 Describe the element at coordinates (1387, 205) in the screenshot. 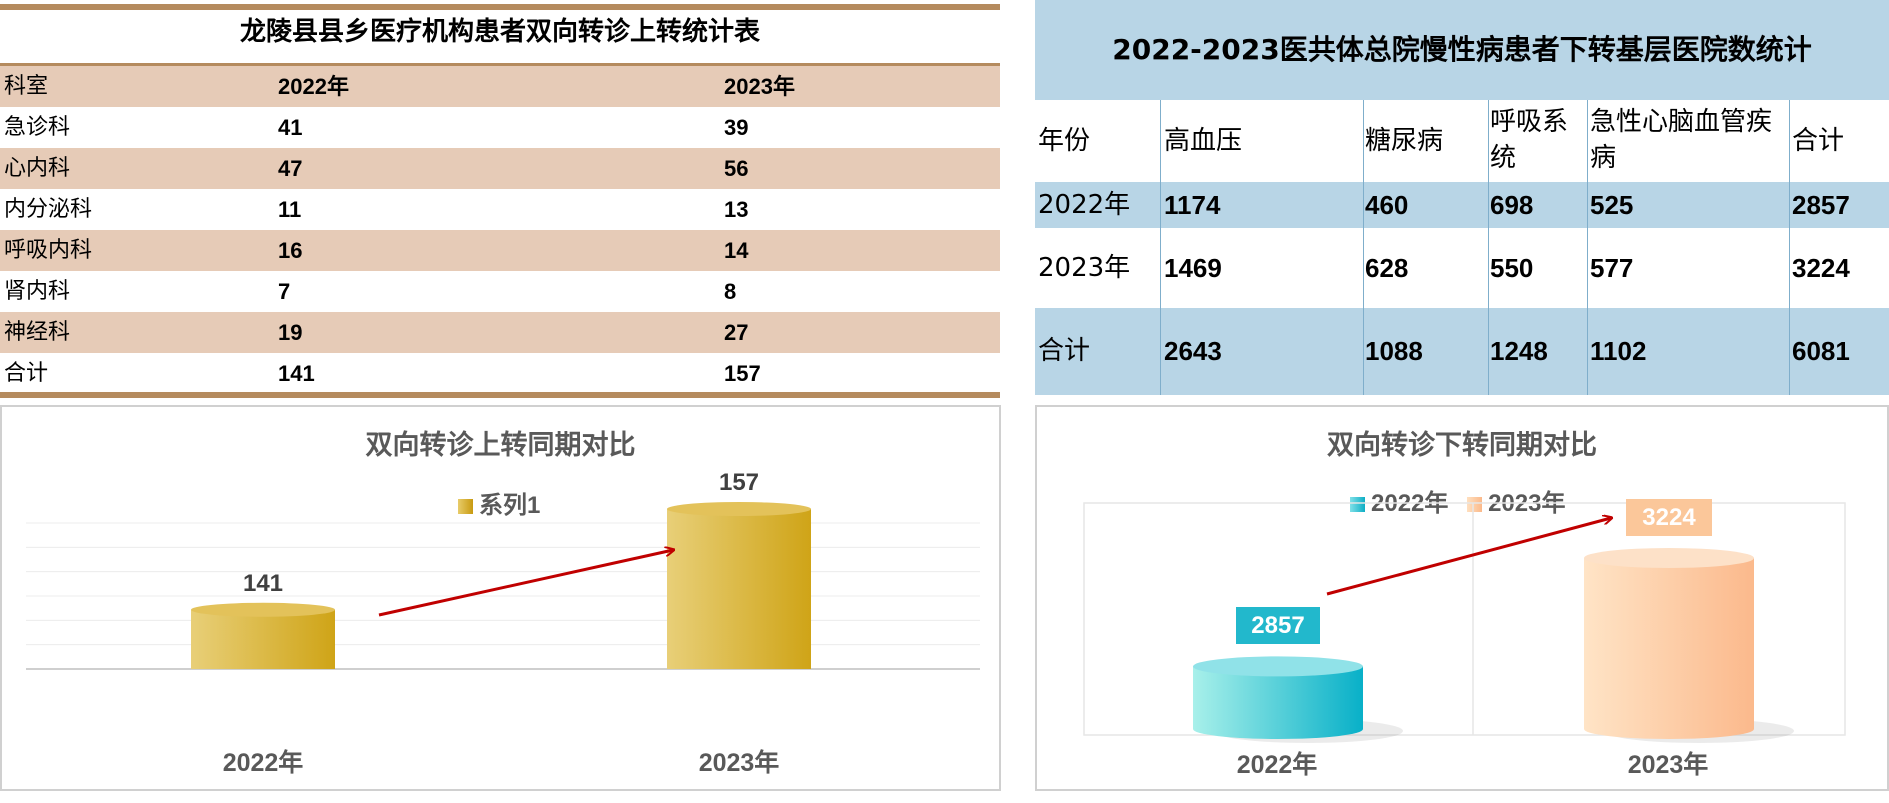

I see `table-cell: 460` at that location.